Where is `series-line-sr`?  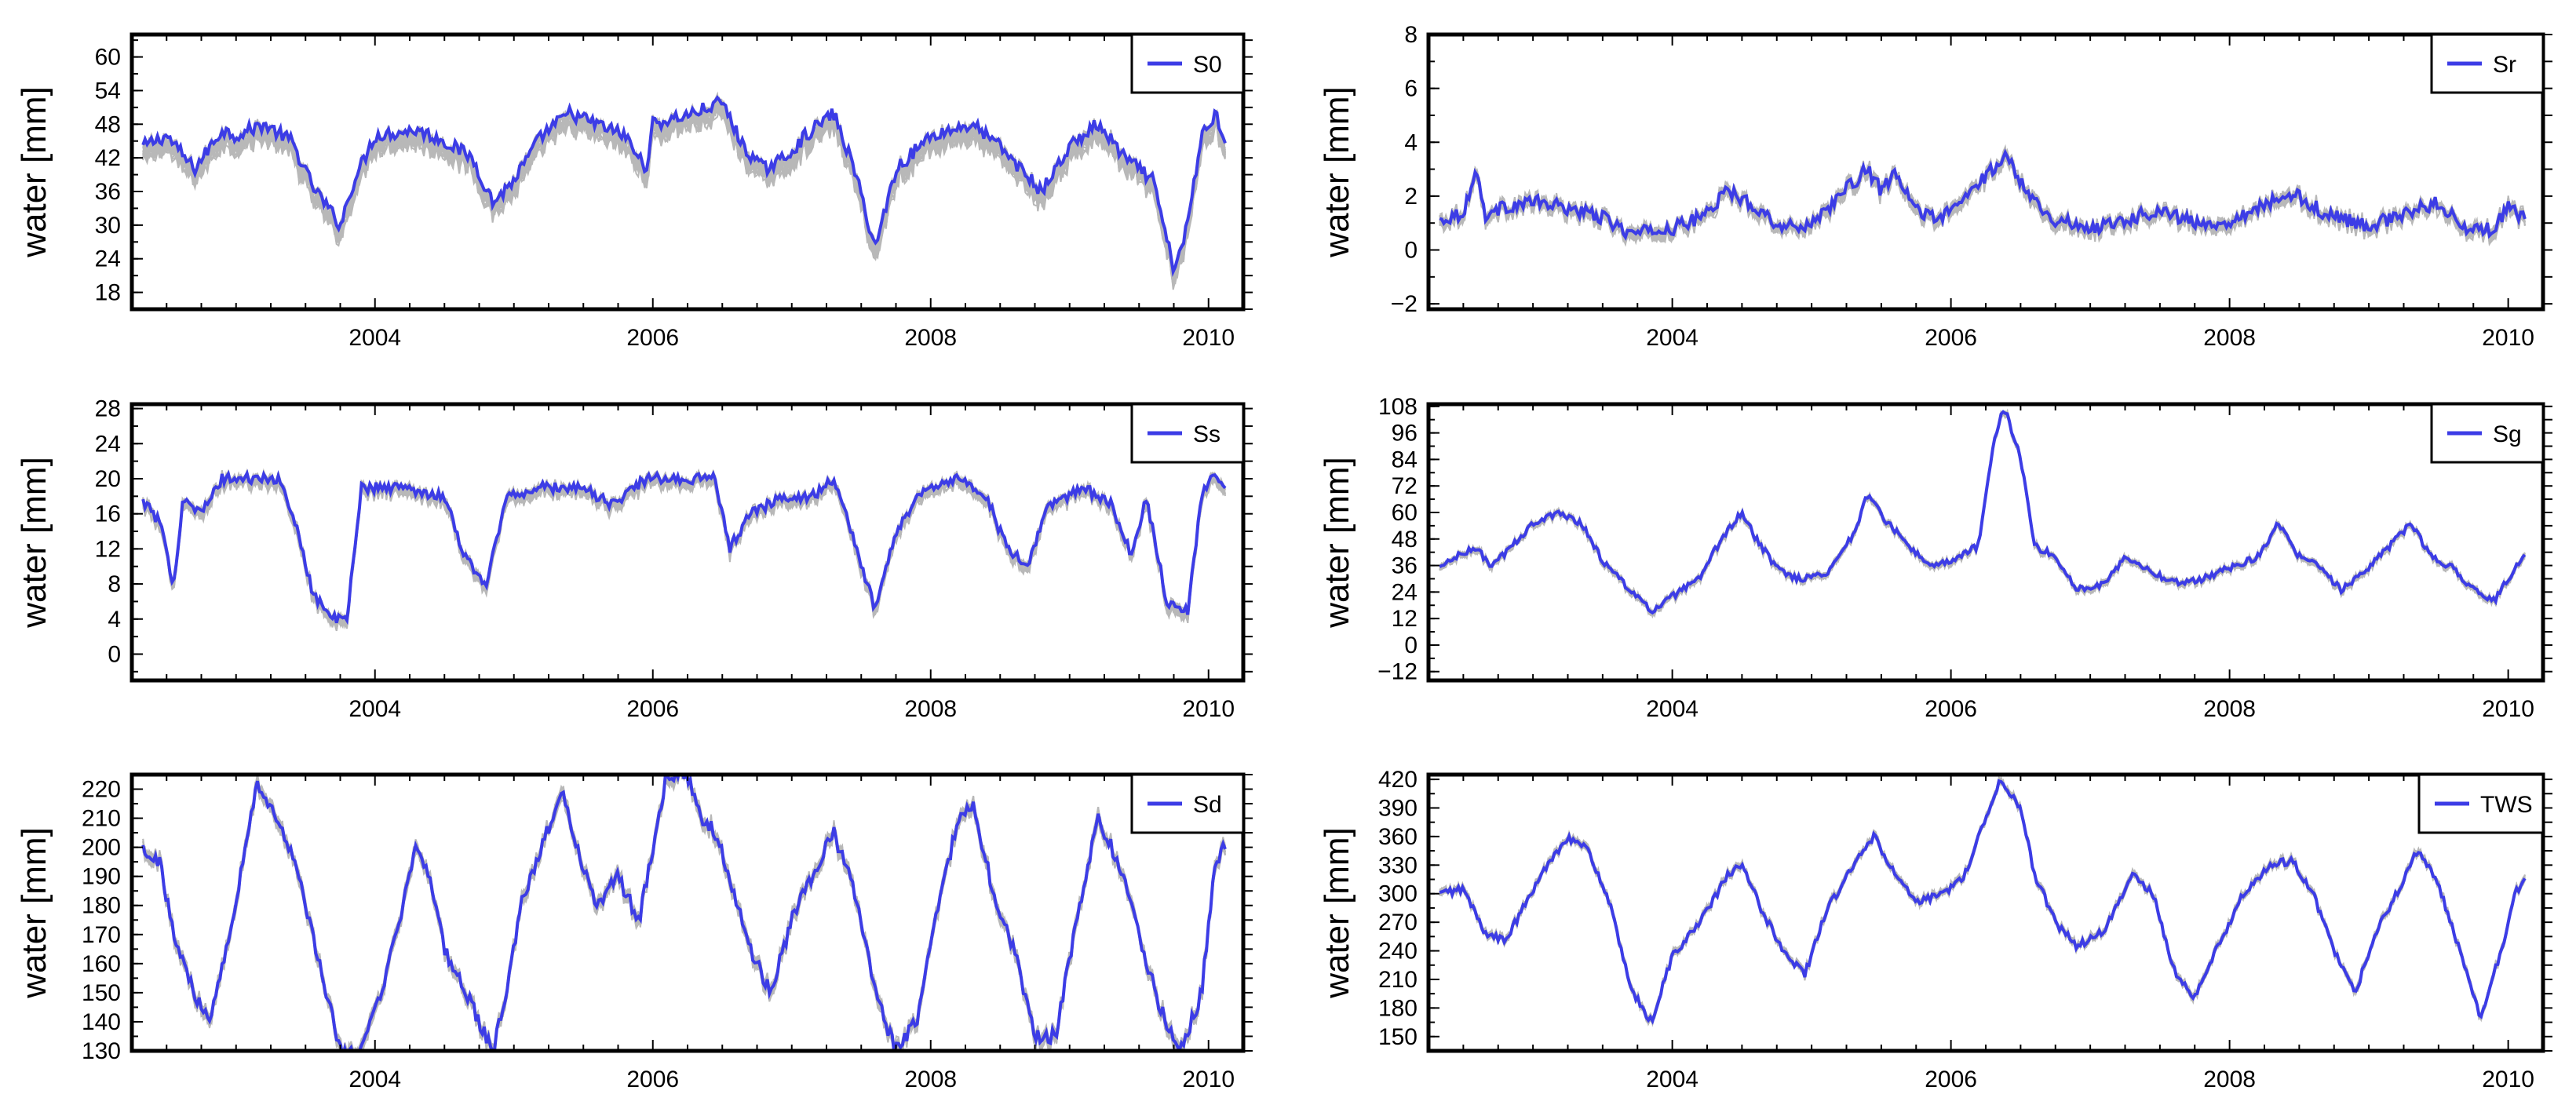 series-line-sr is located at coordinates (1983, 194).